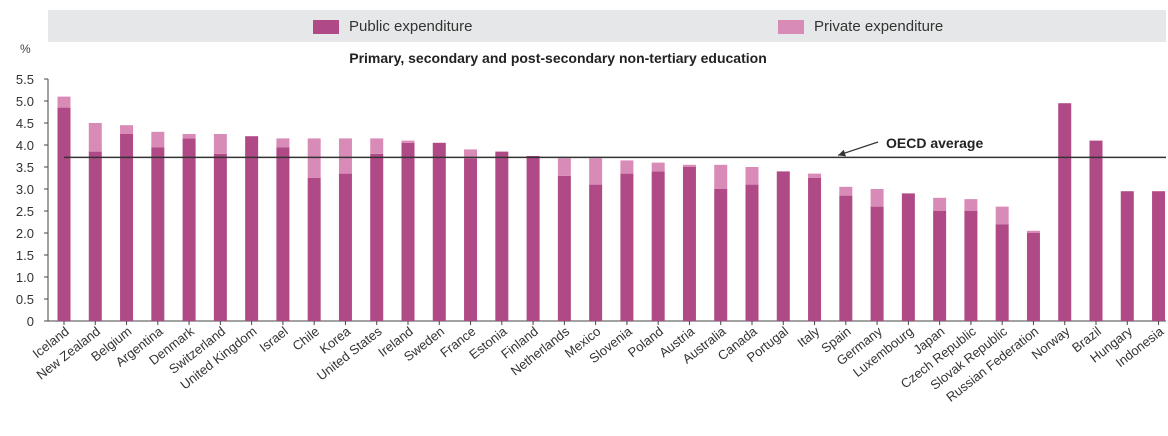 This screenshot has width=1168, height=436. I want to click on y-tick-label: 4.5, so click(25, 123).